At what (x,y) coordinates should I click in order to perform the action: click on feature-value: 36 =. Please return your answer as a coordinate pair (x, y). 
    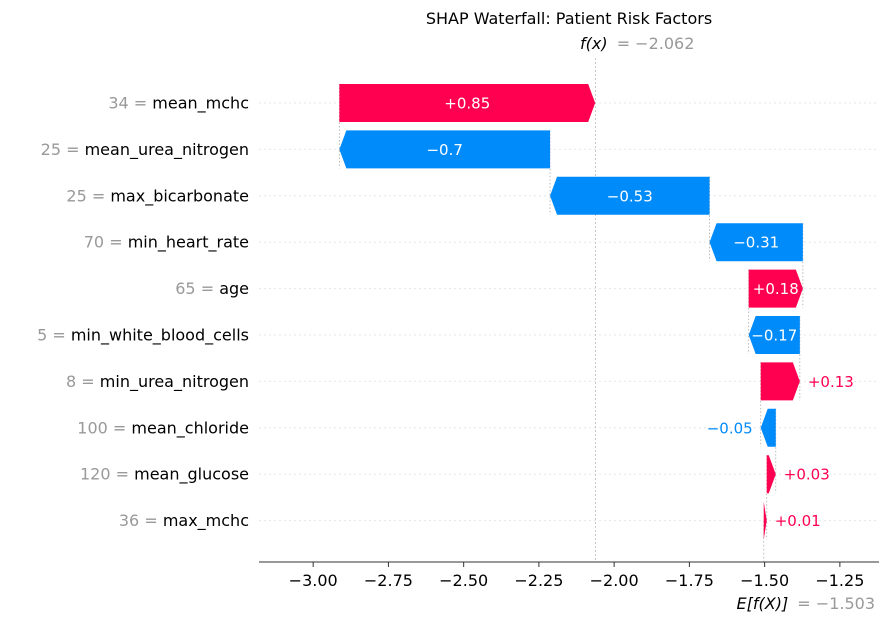
    Looking at the image, I should click on (141, 520).